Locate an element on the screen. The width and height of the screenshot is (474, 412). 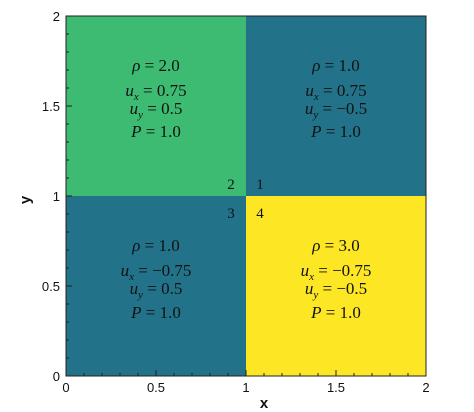
y-axis is located at coordinates (69, 196).